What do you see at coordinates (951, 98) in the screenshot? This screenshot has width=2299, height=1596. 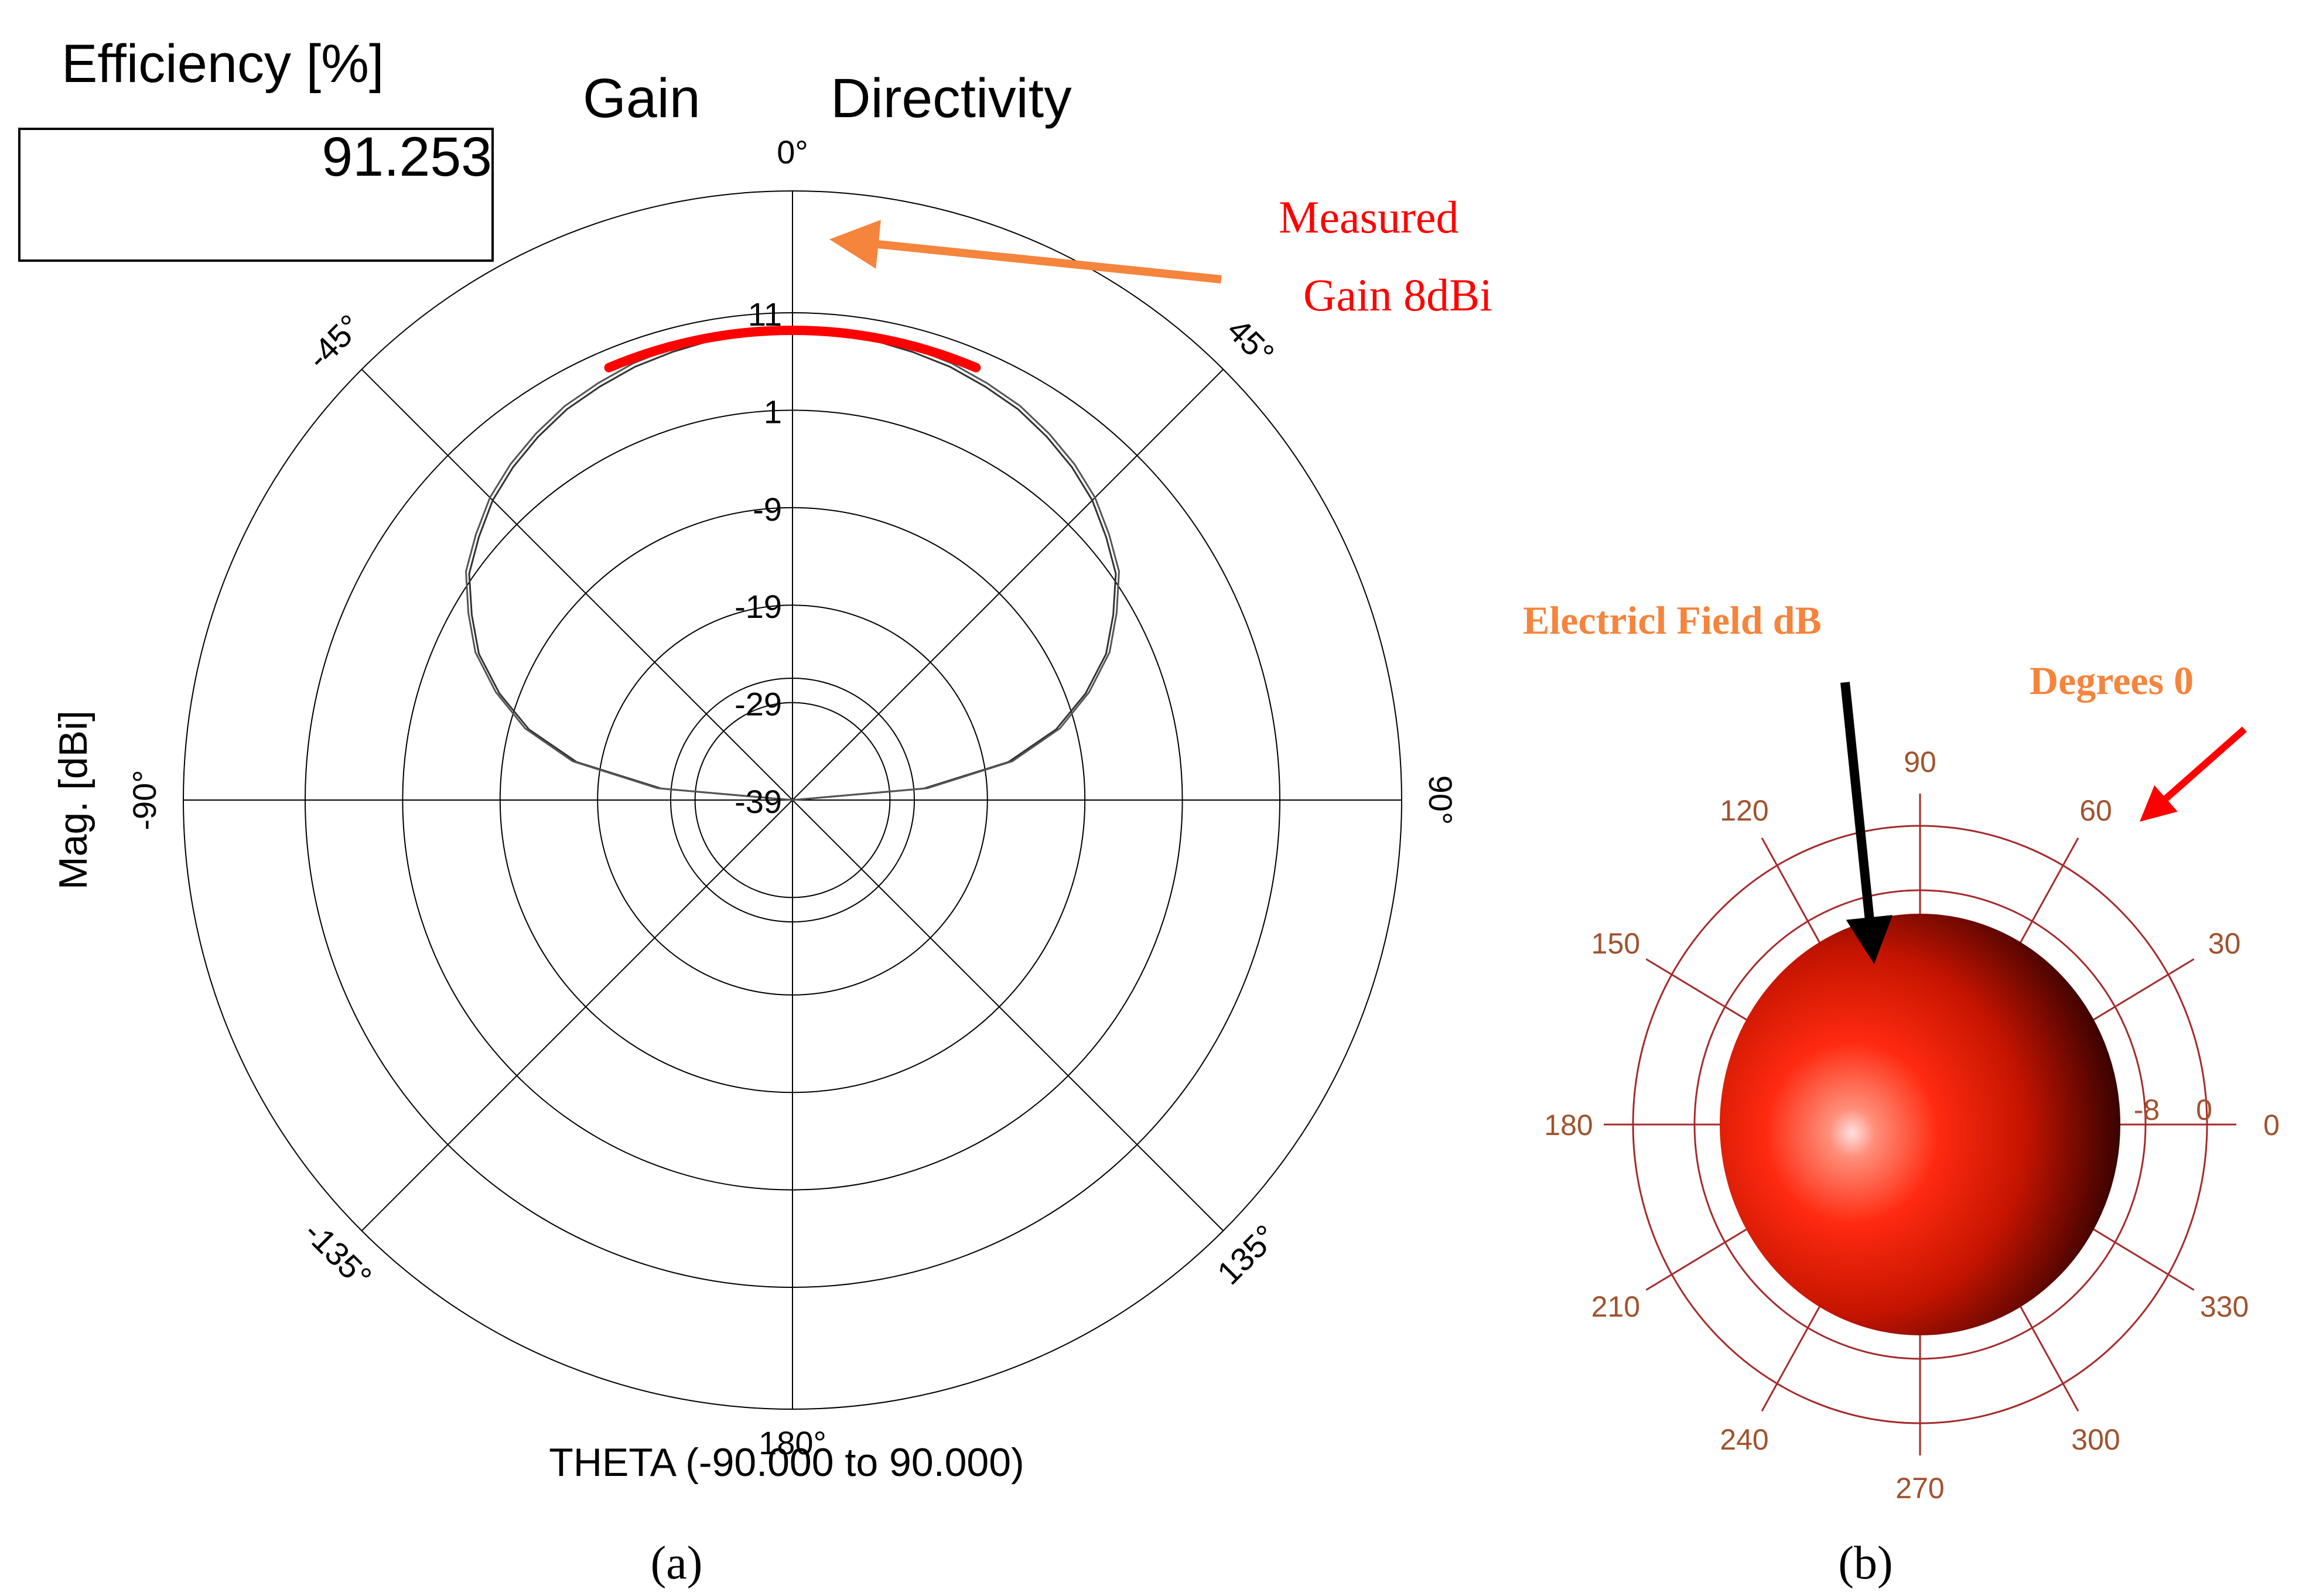 I see `legend-directivity: Directivity` at bounding box center [951, 98].